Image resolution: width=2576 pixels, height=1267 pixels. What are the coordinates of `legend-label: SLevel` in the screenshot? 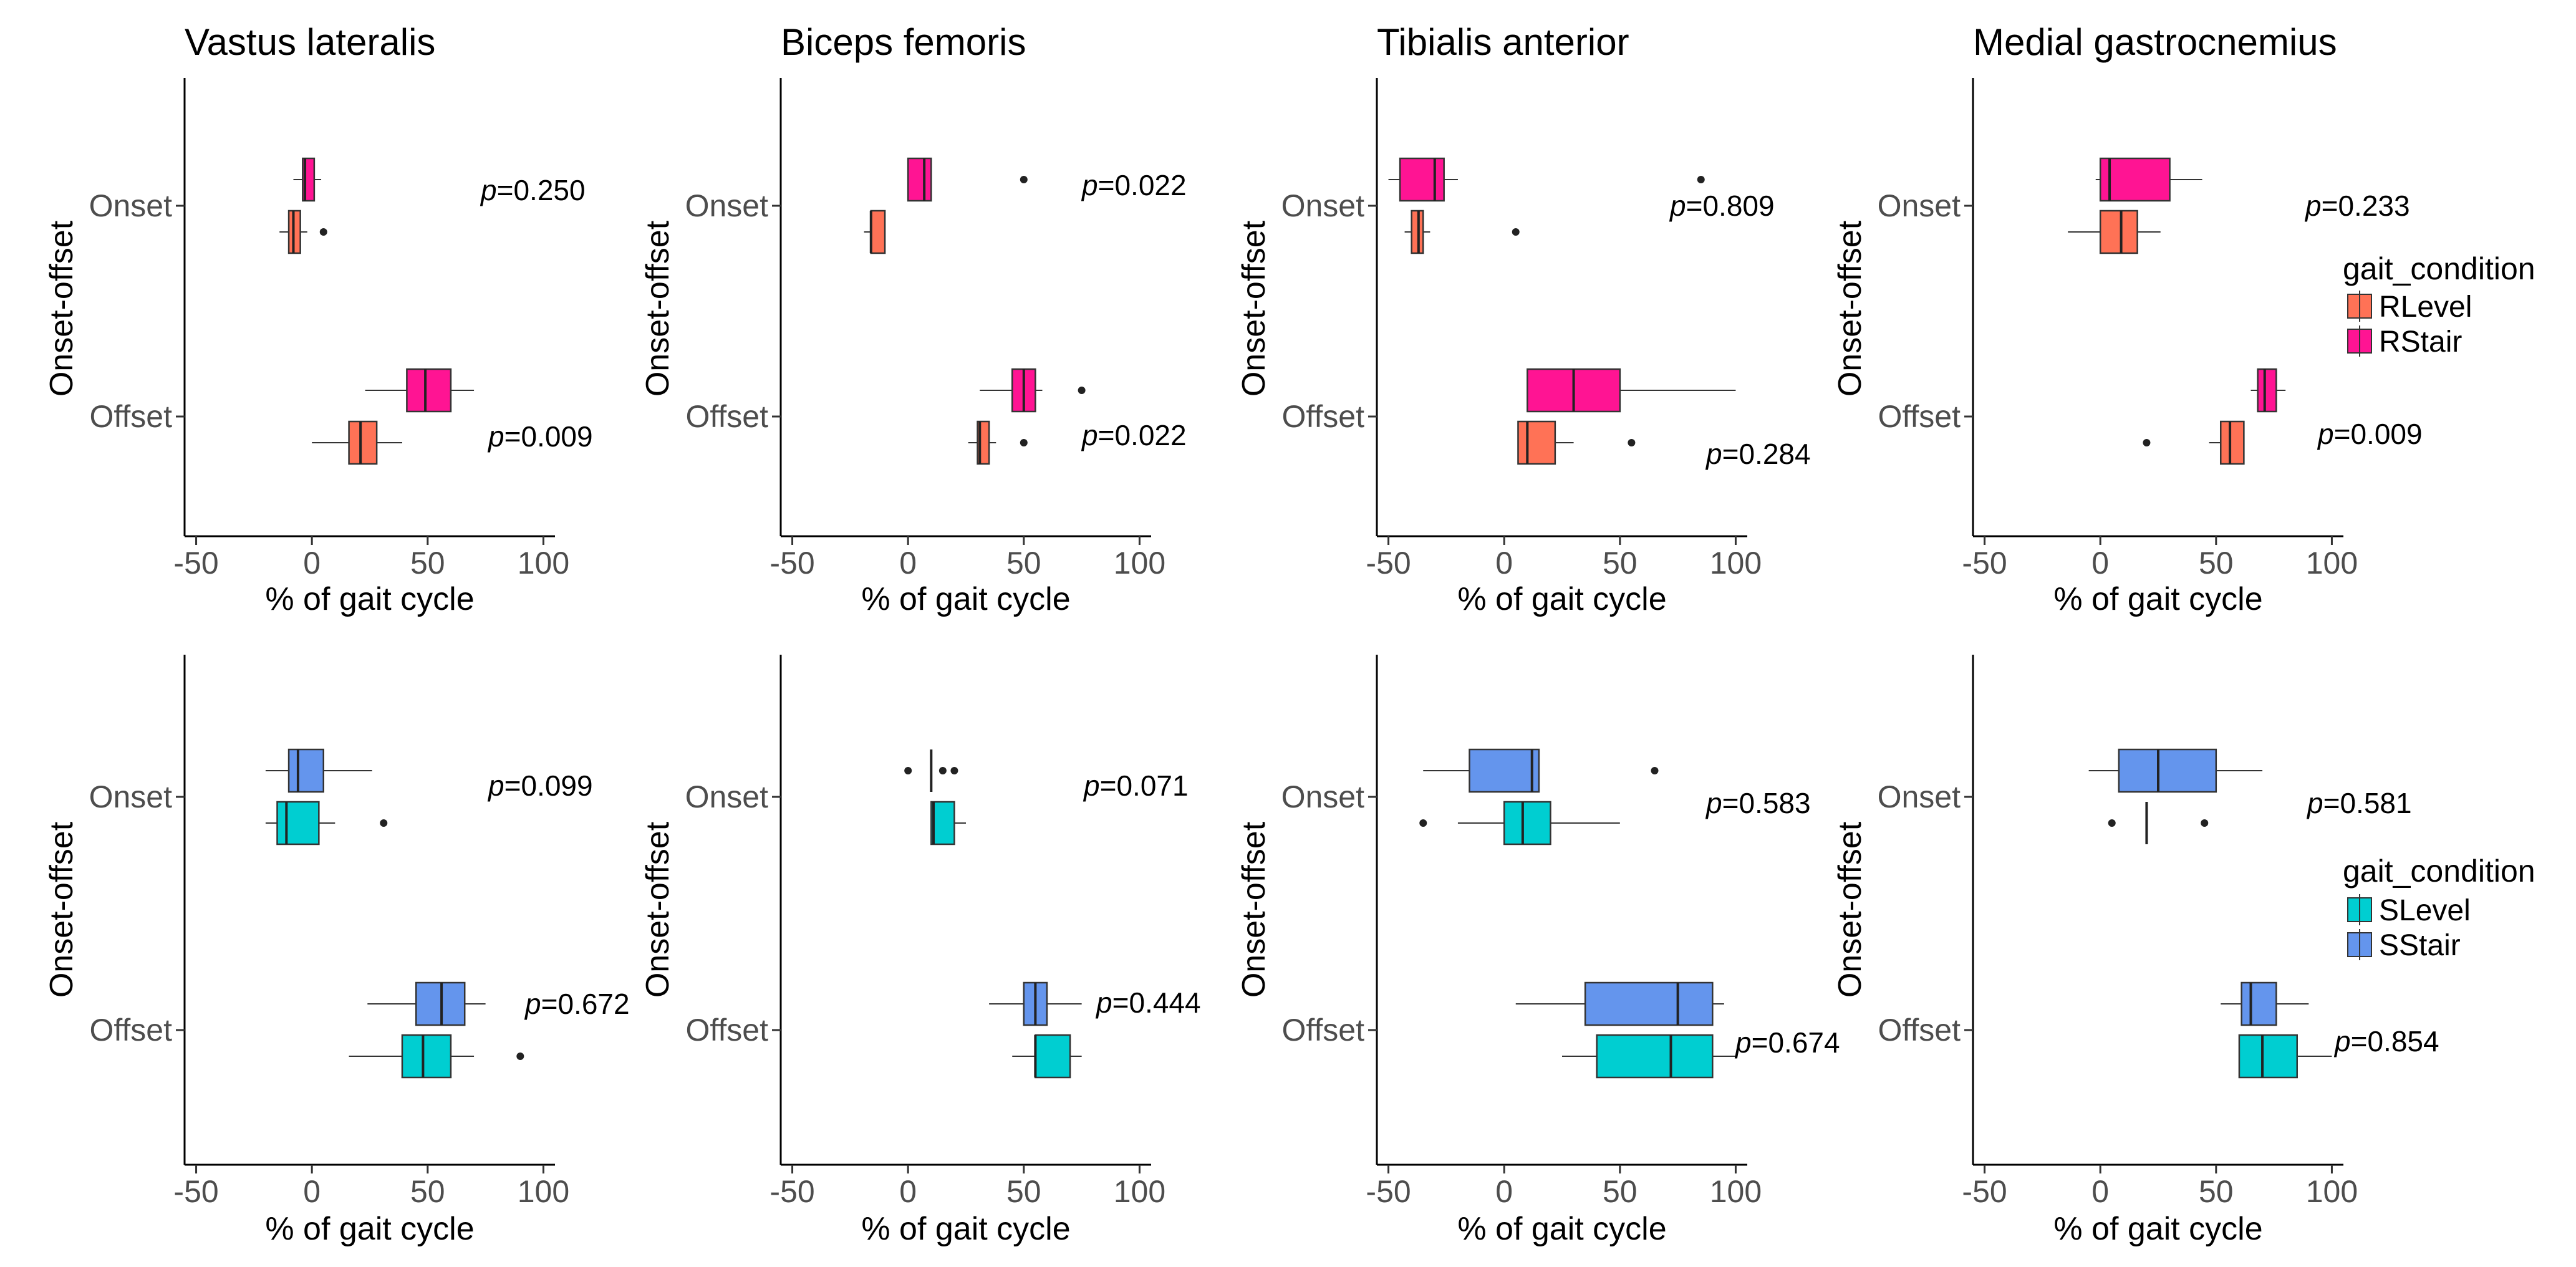 It's located at (2425, 910).